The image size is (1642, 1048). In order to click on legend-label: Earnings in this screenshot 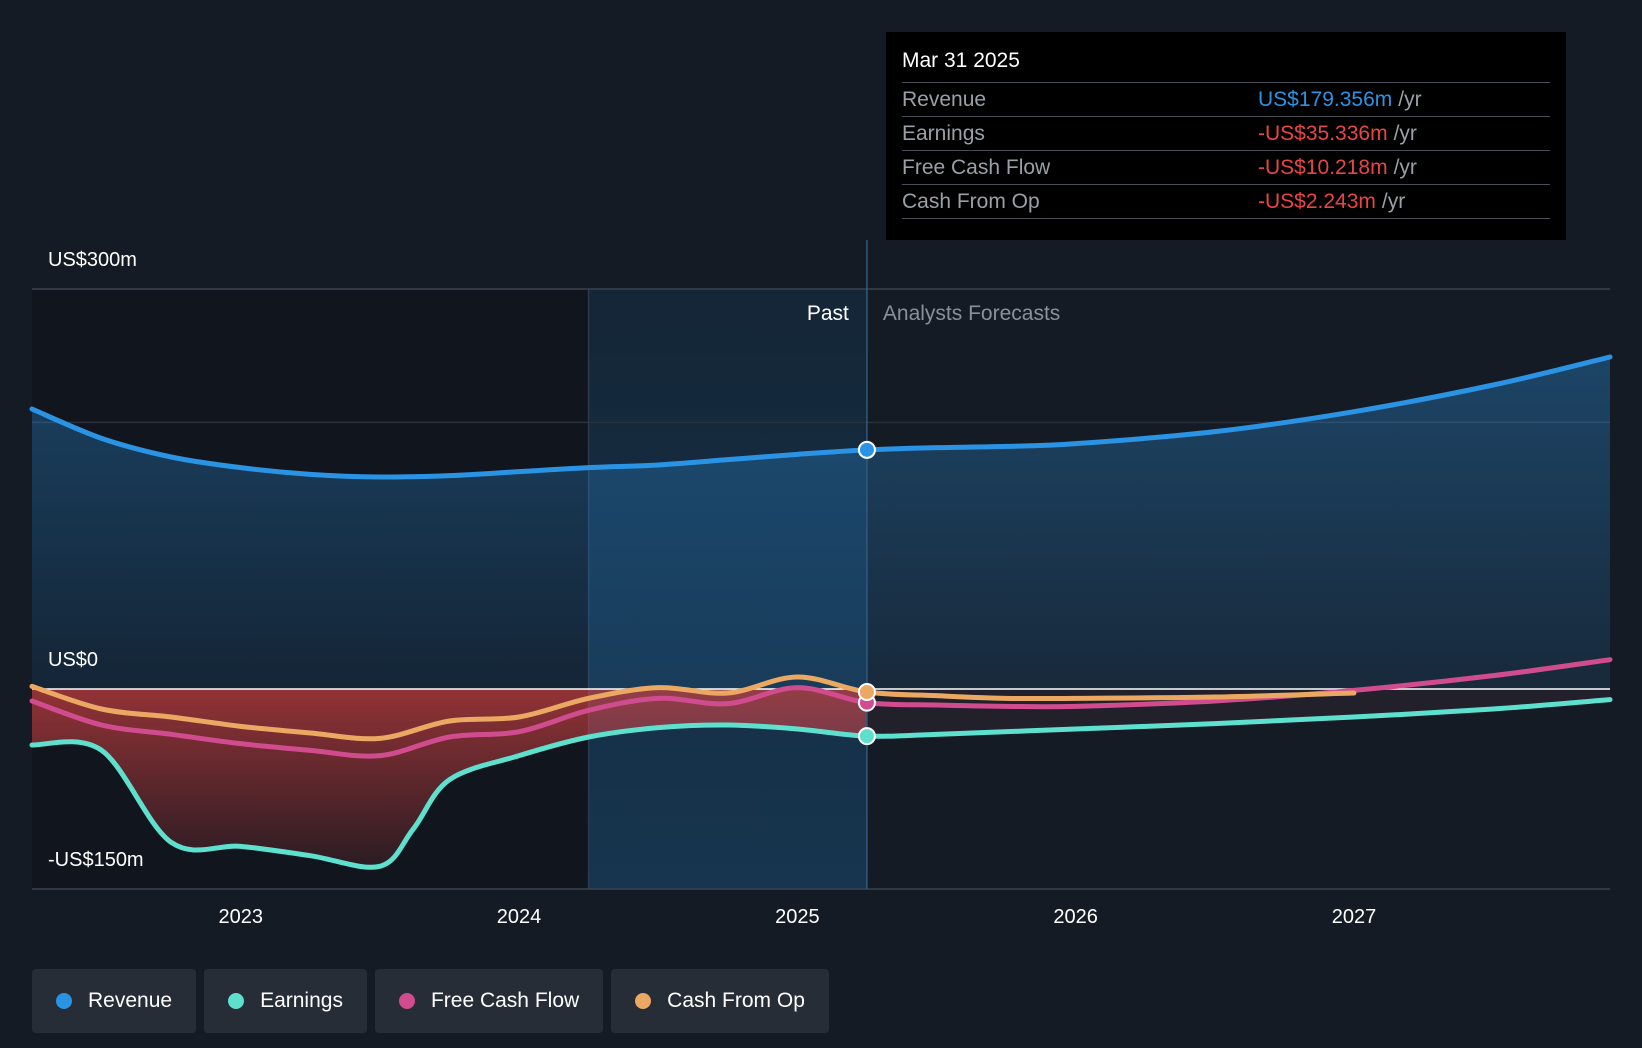, I will do `click(301, 1000)`.